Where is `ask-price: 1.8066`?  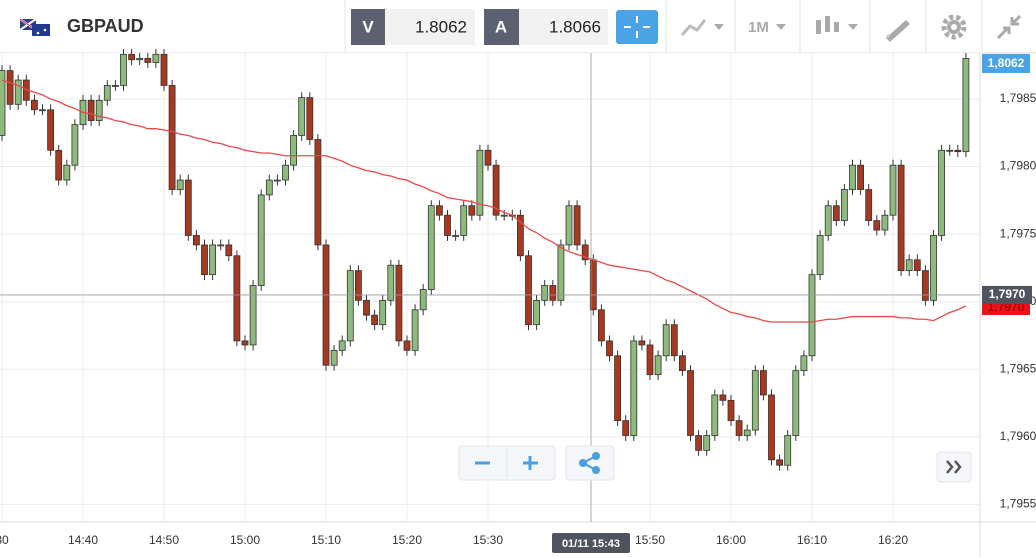 ask-price: 1.8066 is located at coordinates (575, 26).